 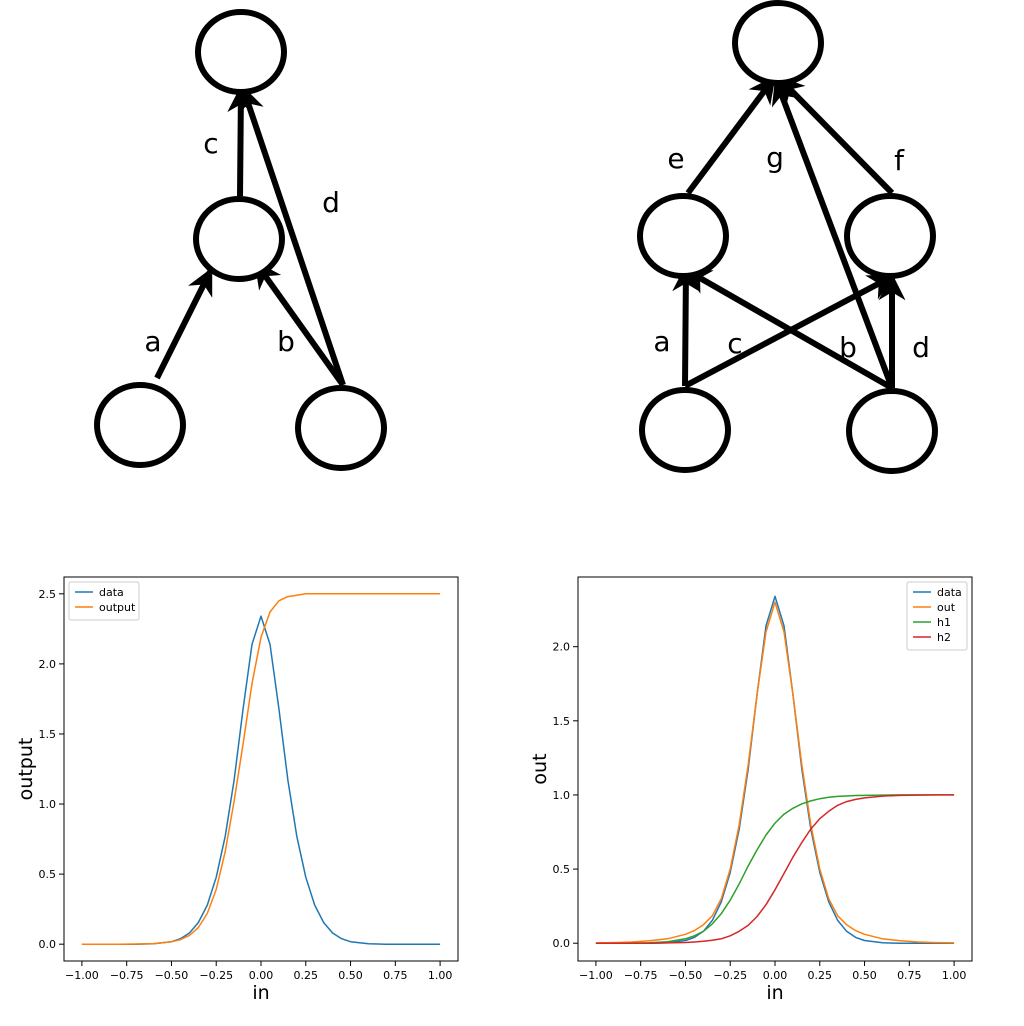 I want to click on chart1-y-tick-label: 1.5, so click(x=562, y=721).